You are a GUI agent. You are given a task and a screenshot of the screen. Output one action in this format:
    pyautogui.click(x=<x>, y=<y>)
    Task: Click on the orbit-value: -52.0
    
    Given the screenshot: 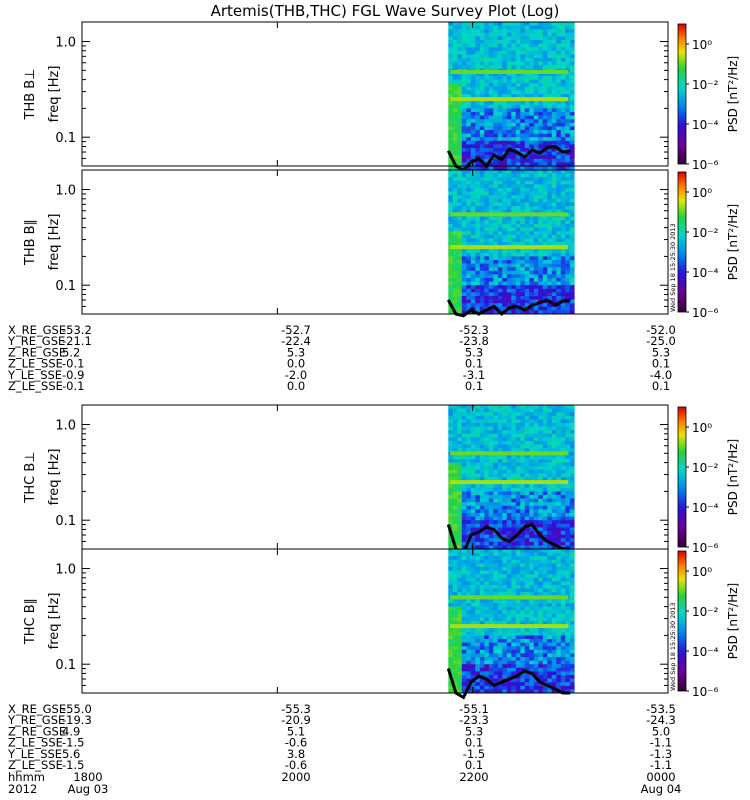 What is the action you would take?
    pyautogui.click(x=661, y=330)
    